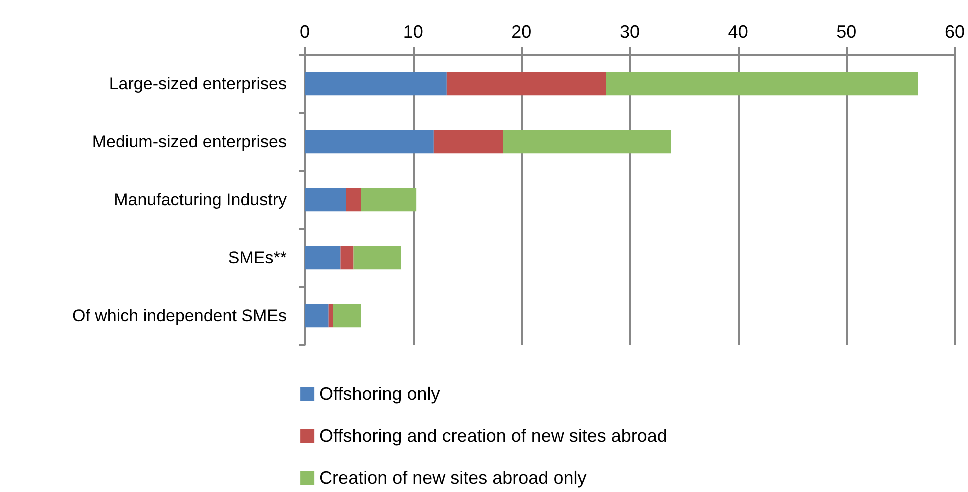 This screenshot has height=492, width=968. What do you see at coordinates (955, 32) in the screenshot?
I see `x-tick-label: 60` at bounding box center [955, 32].